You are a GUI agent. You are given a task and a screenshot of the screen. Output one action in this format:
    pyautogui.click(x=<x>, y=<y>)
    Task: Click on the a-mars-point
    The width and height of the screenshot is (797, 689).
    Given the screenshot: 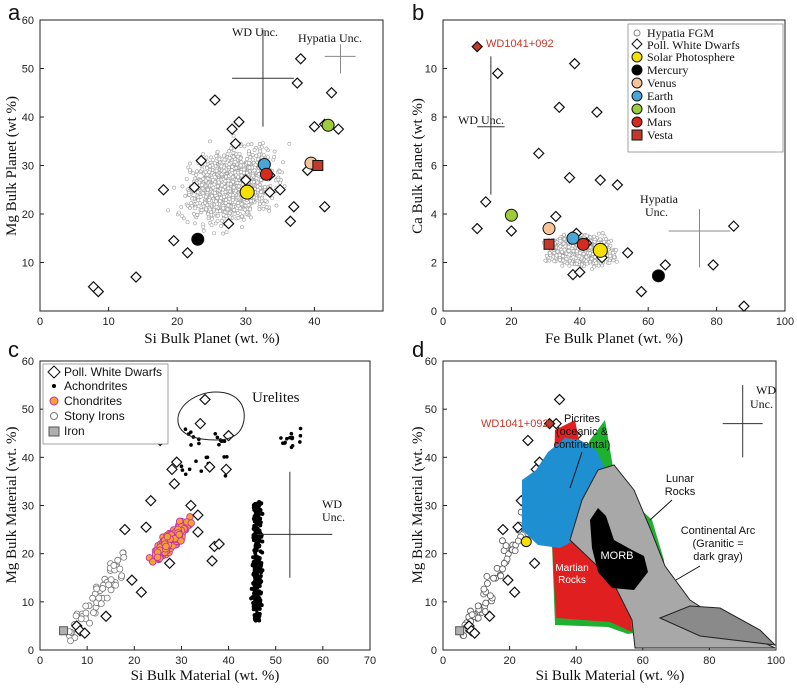 What is the action you would take?
    pyautogui.click(x=266, y=174)
    